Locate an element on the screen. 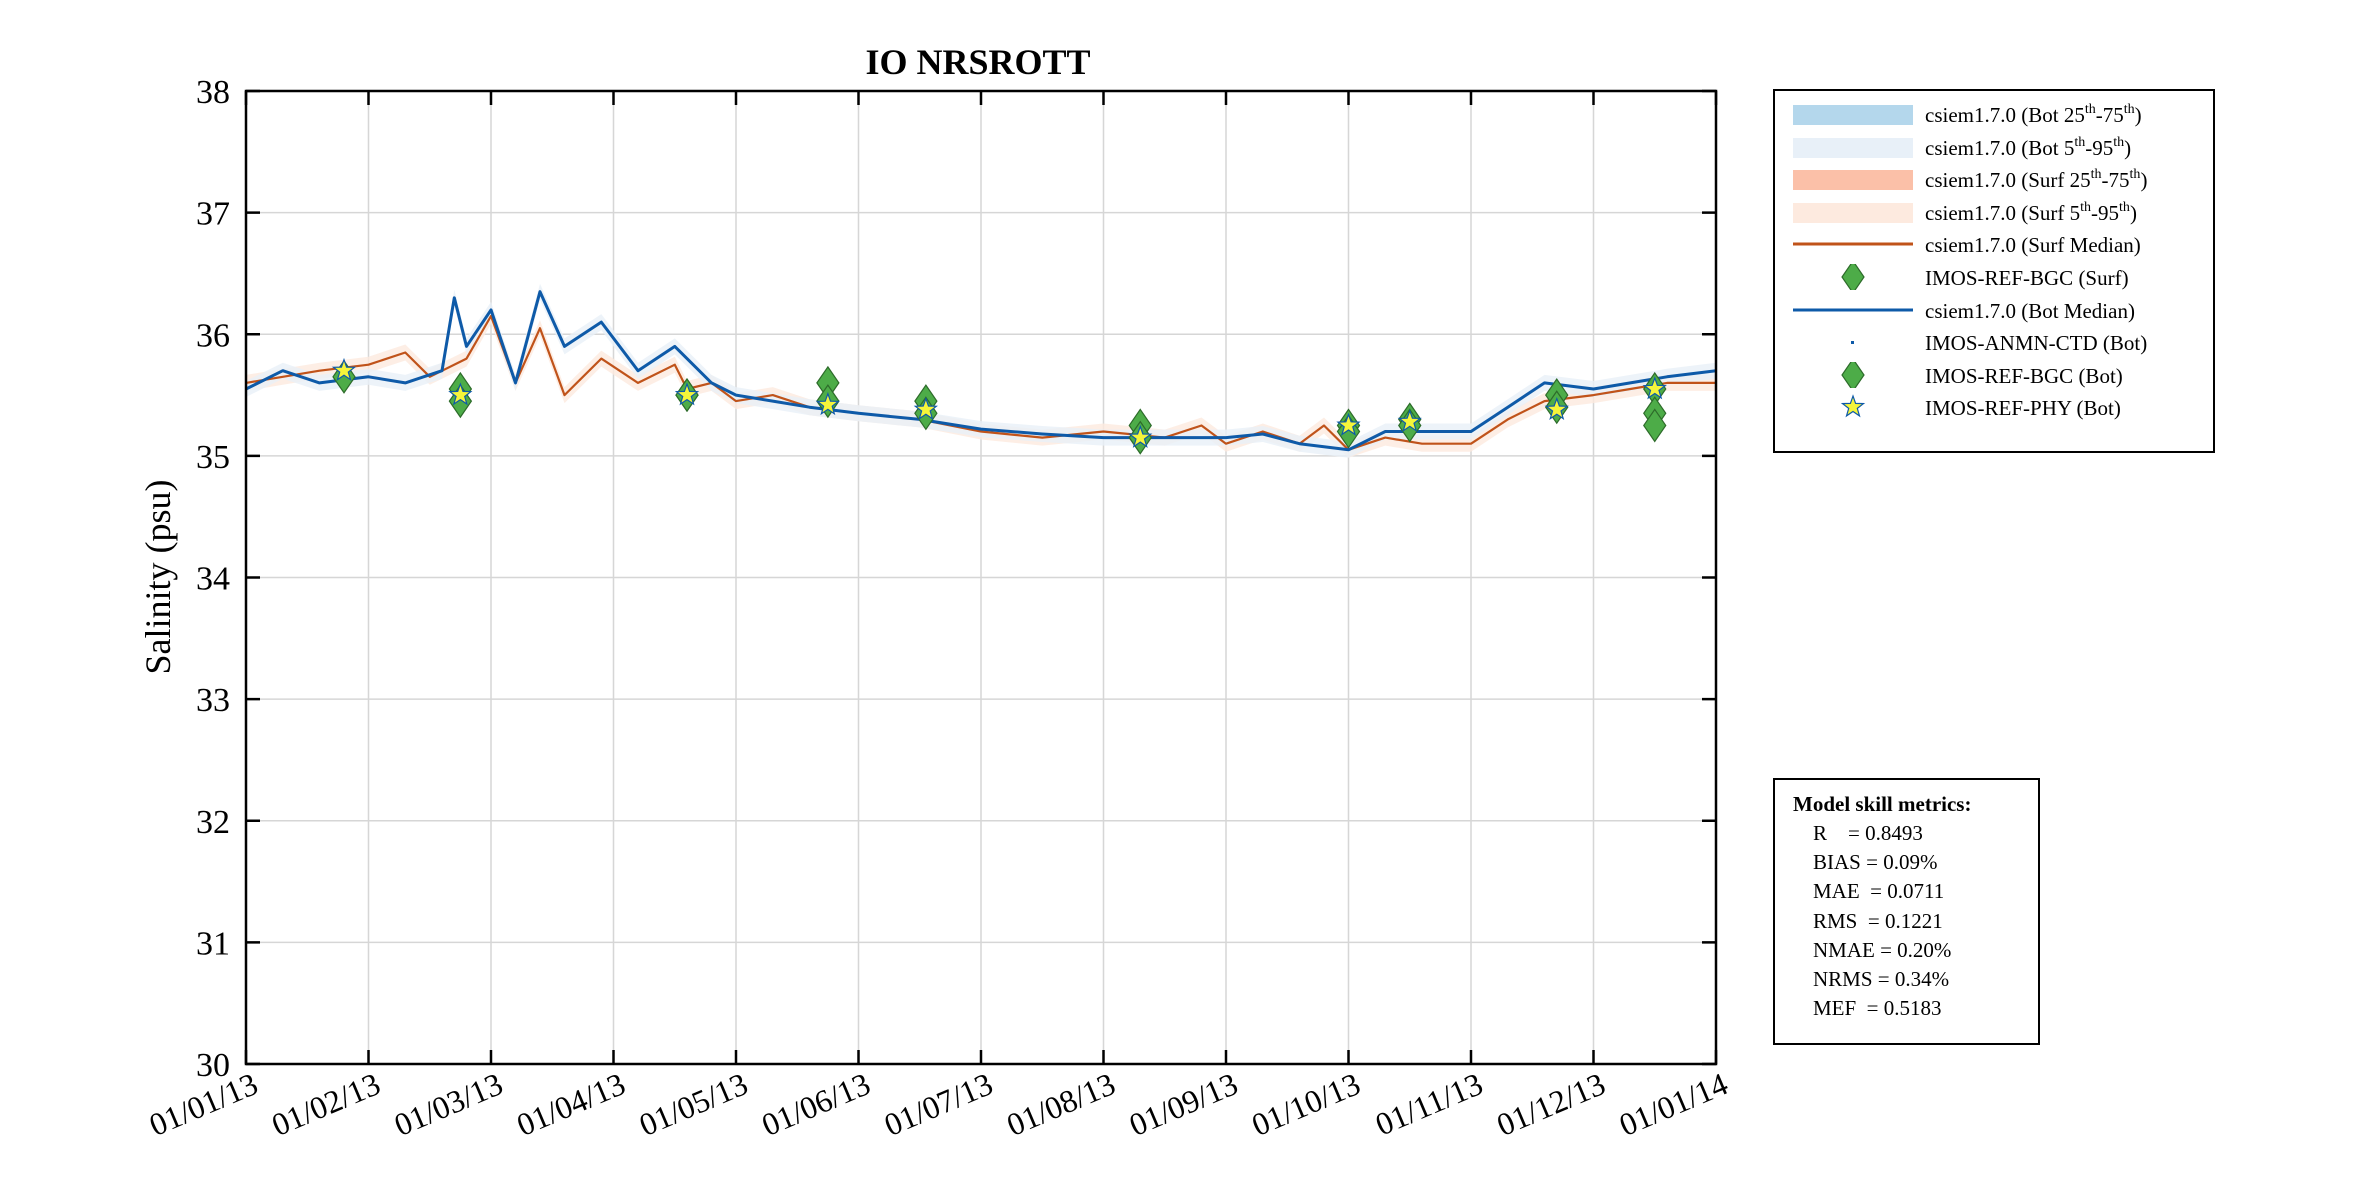  observation-markers is located at coordinates (999, 406).